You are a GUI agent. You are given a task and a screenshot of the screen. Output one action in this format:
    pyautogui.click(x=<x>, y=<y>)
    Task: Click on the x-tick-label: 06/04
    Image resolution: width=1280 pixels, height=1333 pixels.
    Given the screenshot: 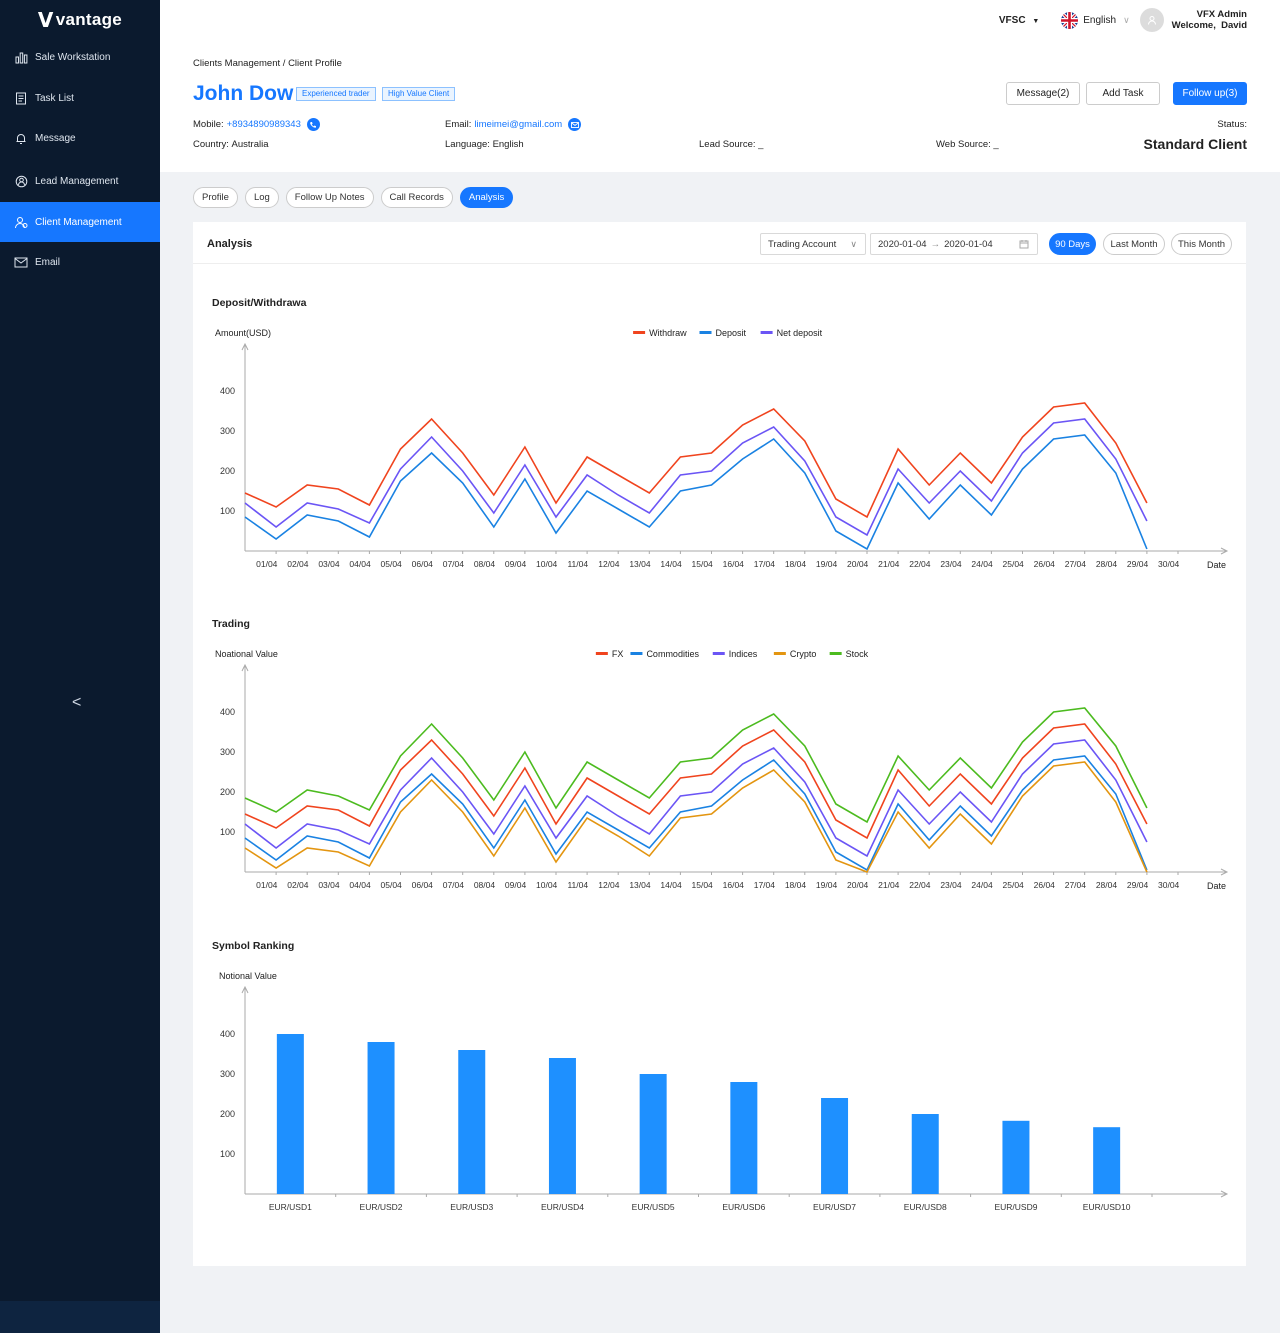 What is the action you would take?
    pyautogui.click(x=423, y=885)
    